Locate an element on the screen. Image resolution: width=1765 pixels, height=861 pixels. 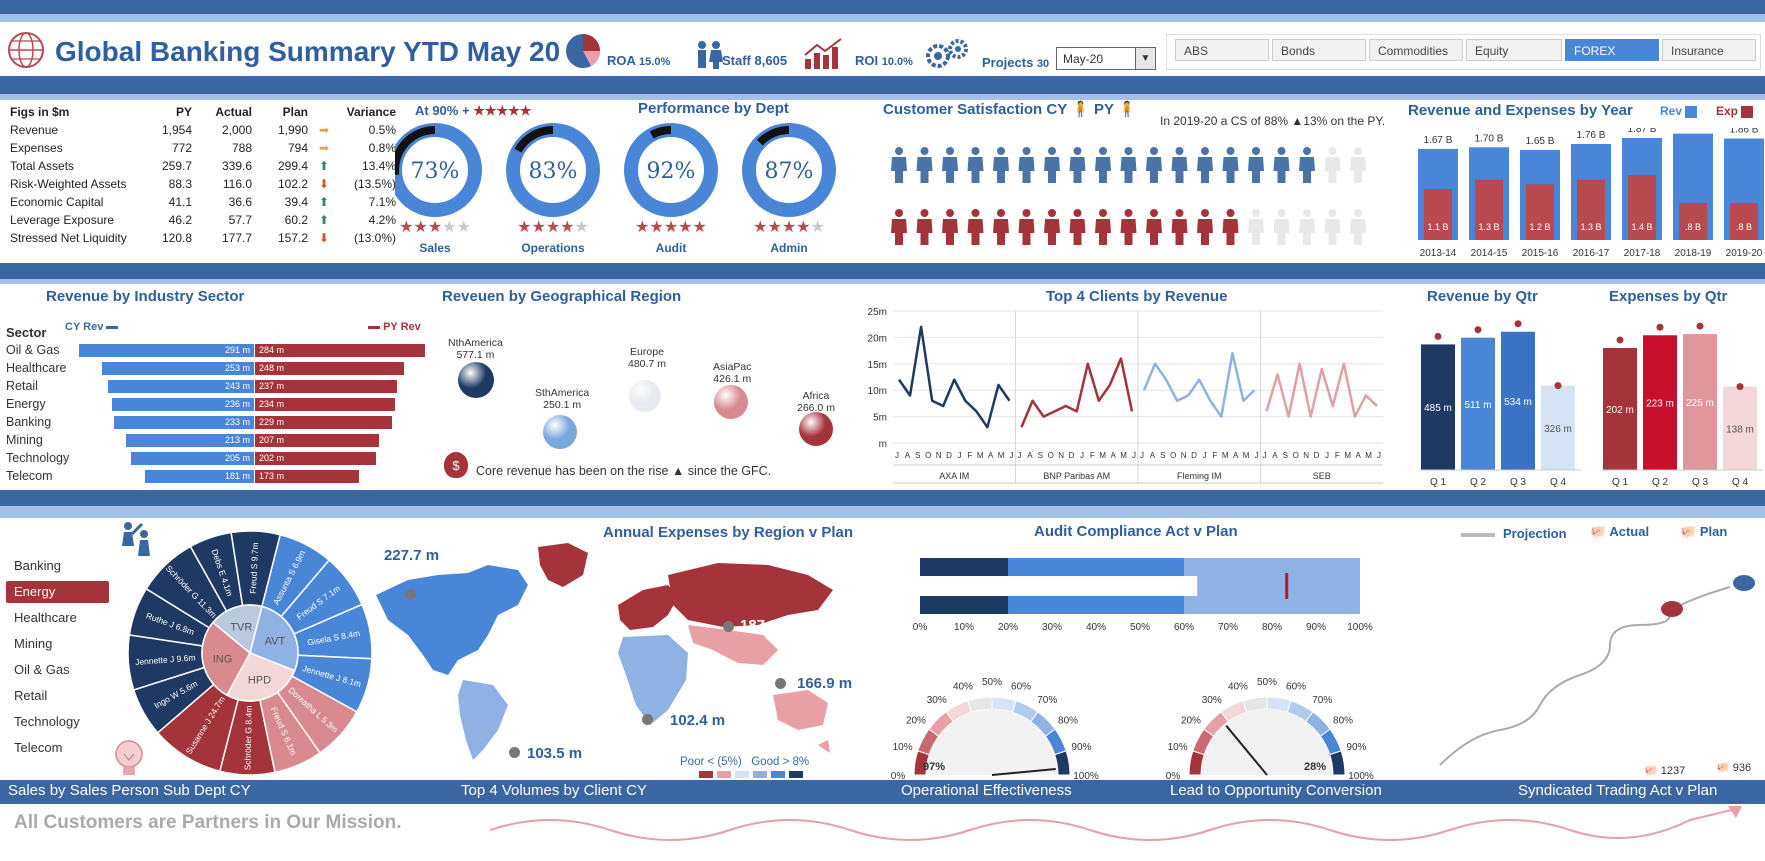
map-legend-swatches is located at coordinates (751, 774).